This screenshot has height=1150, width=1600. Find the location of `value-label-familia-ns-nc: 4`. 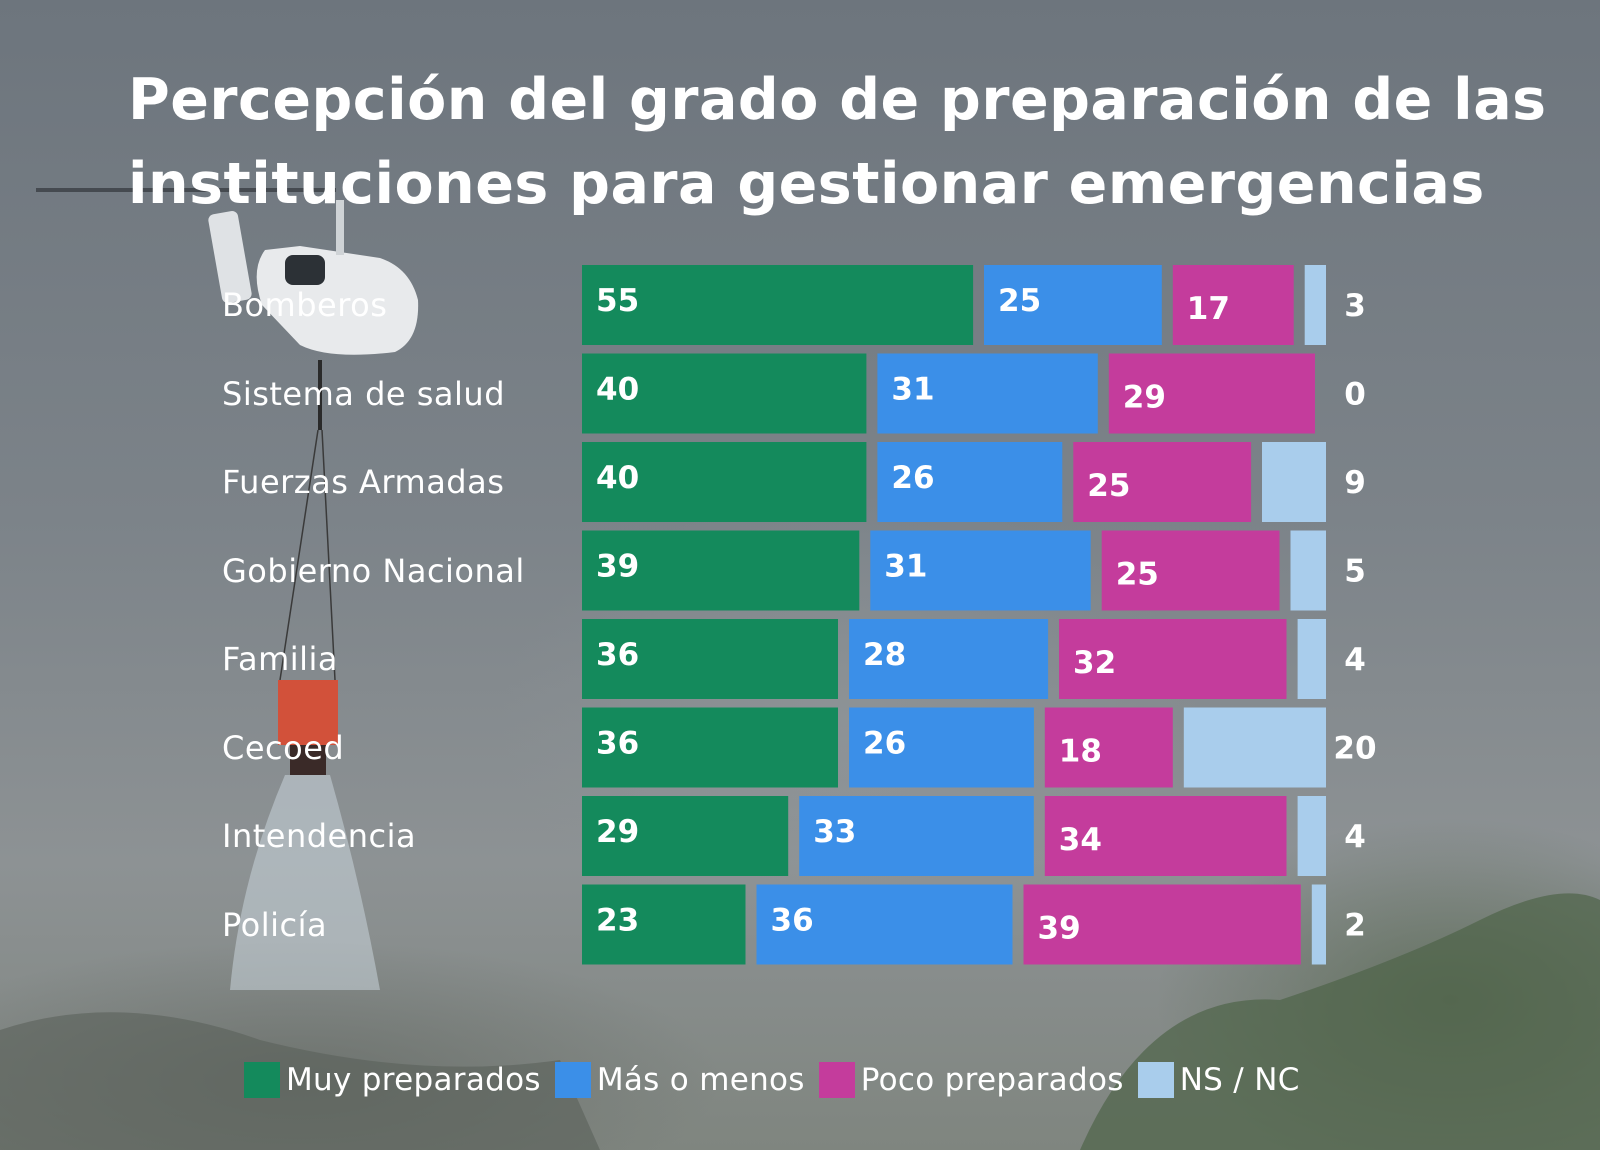

value-label-familia-ns-nc: 4 is located at coordinates (1355, 660).